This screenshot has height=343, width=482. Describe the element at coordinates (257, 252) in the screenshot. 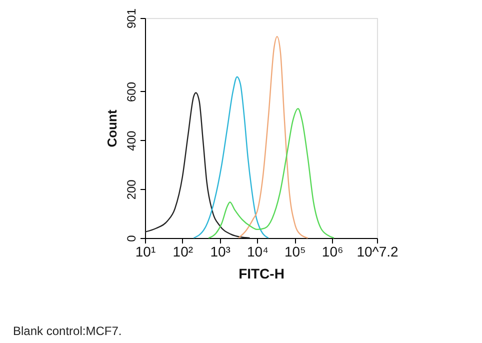

I see `x-tick-label: 10⁴` at that location.